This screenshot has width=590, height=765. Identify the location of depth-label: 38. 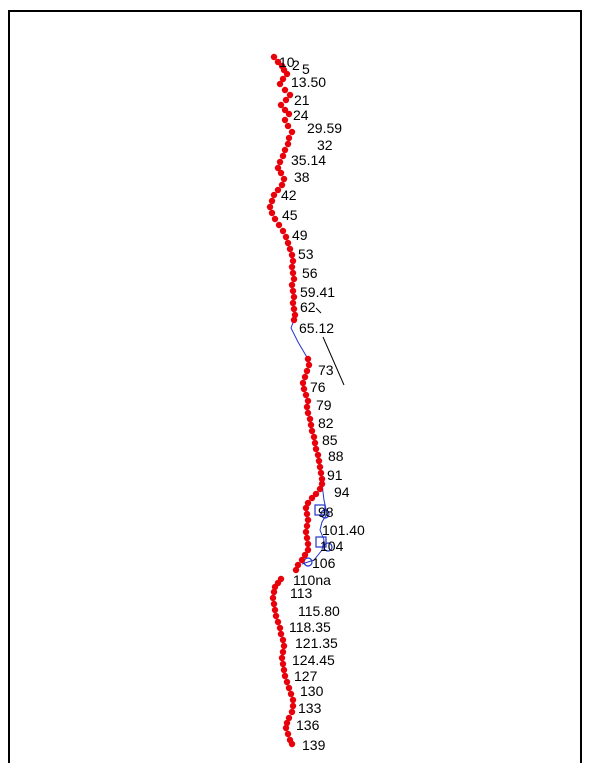
(302, 177).